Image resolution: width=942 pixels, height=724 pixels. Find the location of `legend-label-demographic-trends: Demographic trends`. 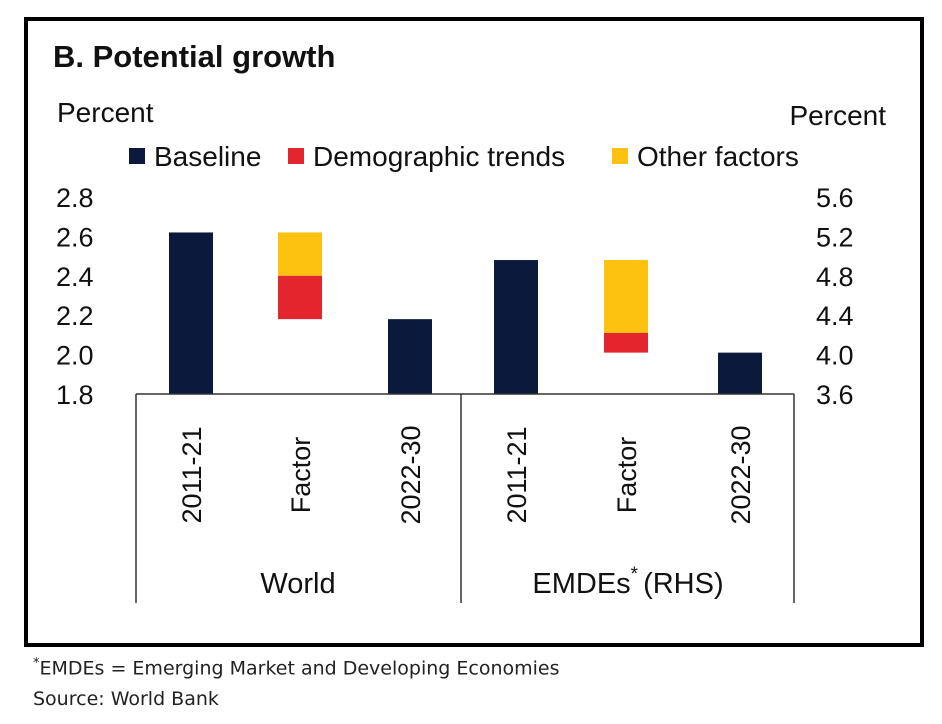

legend-label-demographic-trends: Demographic trends is located at coordinates (439, 156).